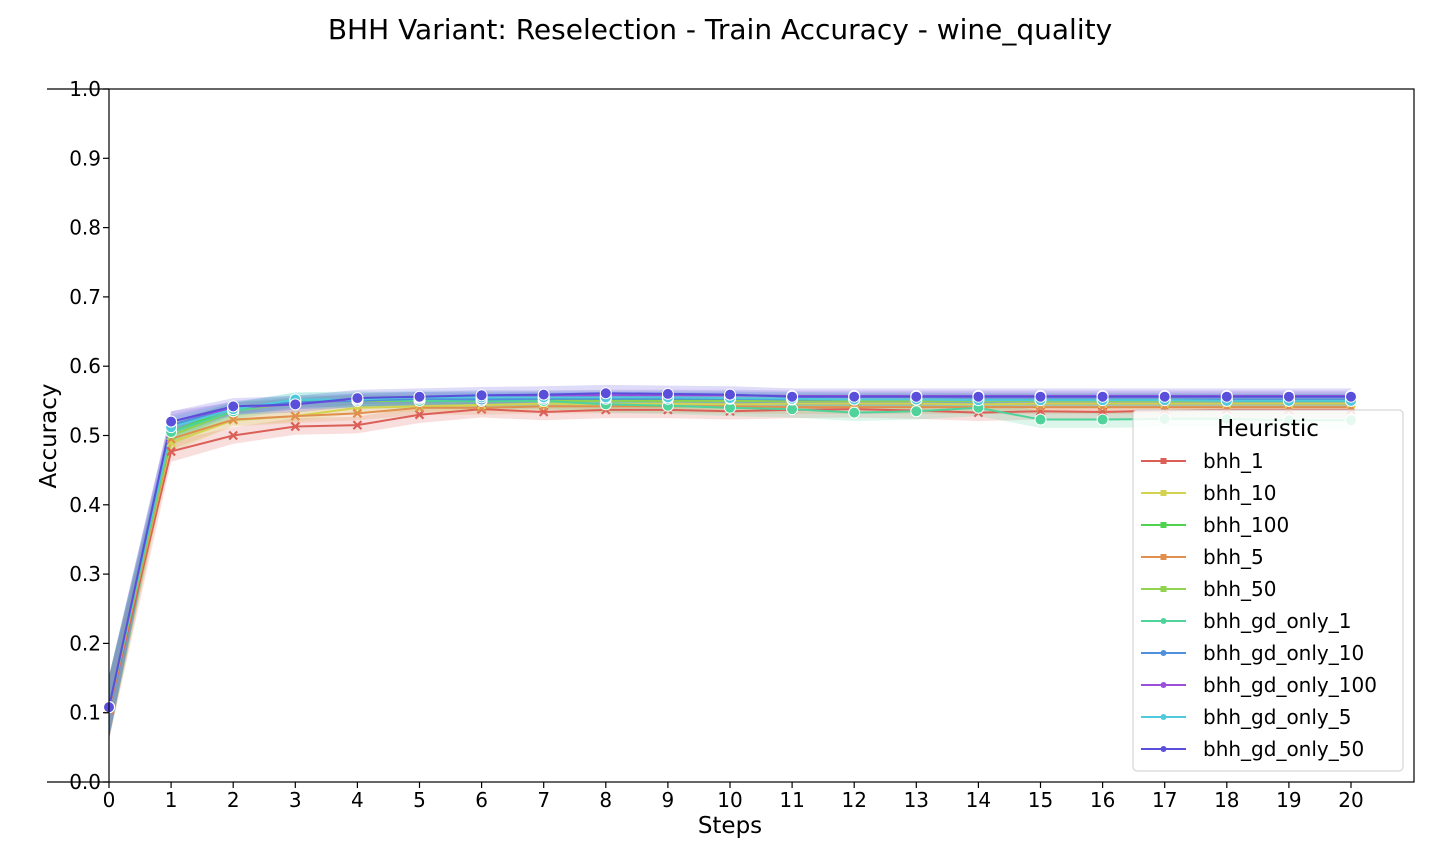 The width and height of the screenshot is (1440, 864). What do you see at coordinates (1164, 800) in the screenshot?
I see `x-tick-label: 17` at bounding box center [1164, 800].